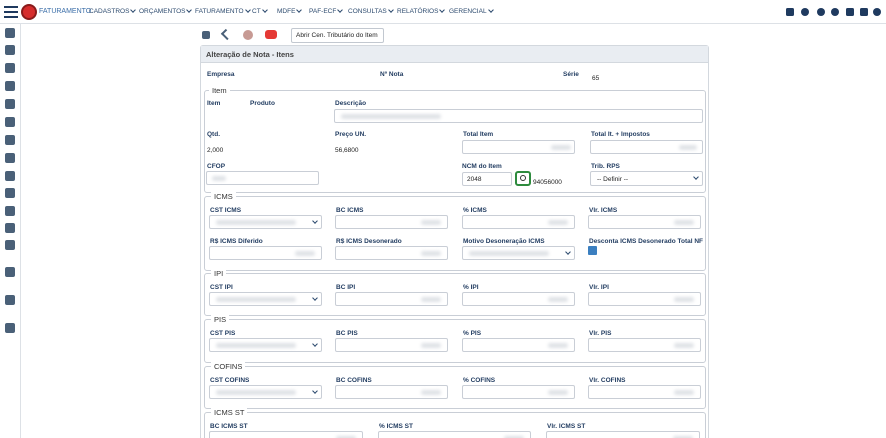  I want to click on label: Vlr. PIS, so click(600, 333).